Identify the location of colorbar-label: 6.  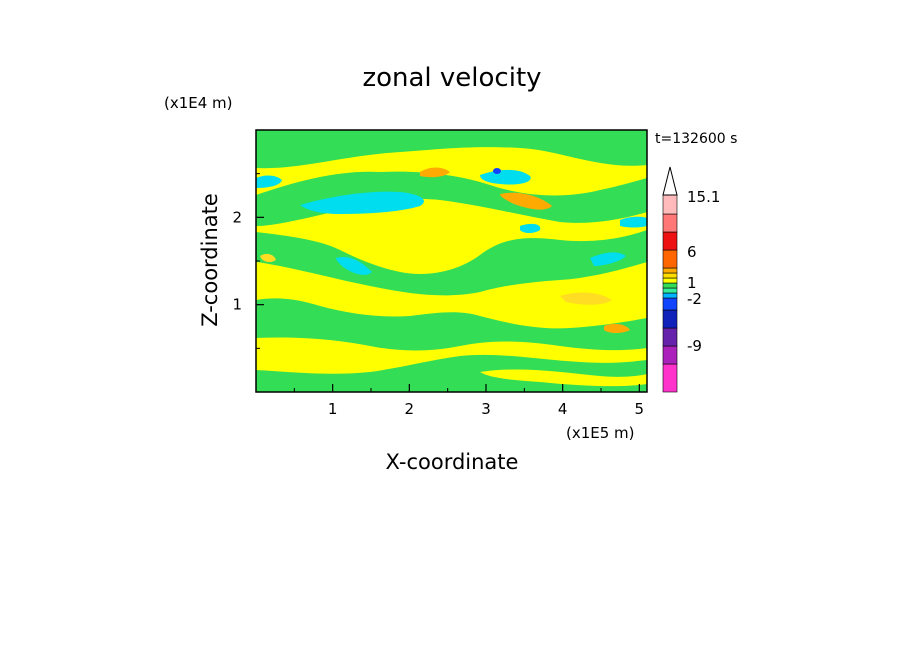
(692, 252).